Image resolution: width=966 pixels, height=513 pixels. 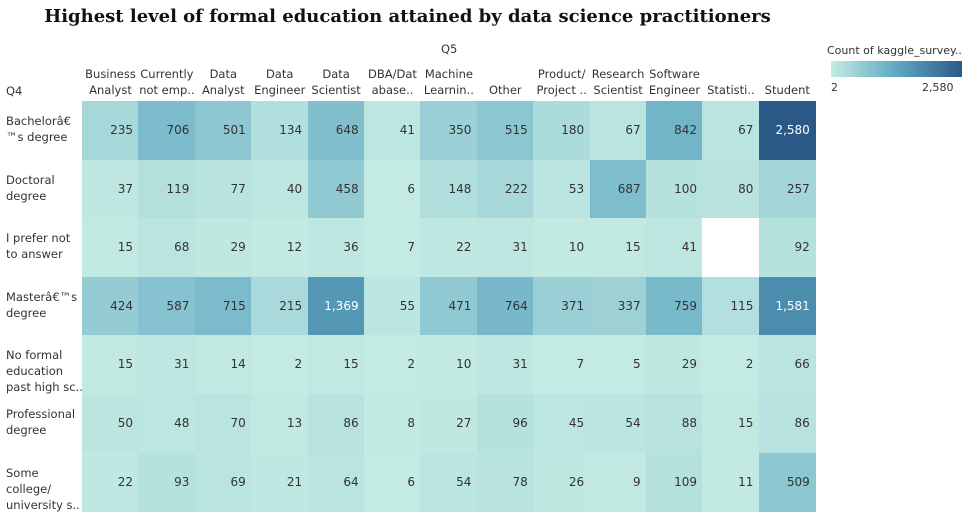 I want to click on column-header: Data Analyst, so click(x=223, y=82).